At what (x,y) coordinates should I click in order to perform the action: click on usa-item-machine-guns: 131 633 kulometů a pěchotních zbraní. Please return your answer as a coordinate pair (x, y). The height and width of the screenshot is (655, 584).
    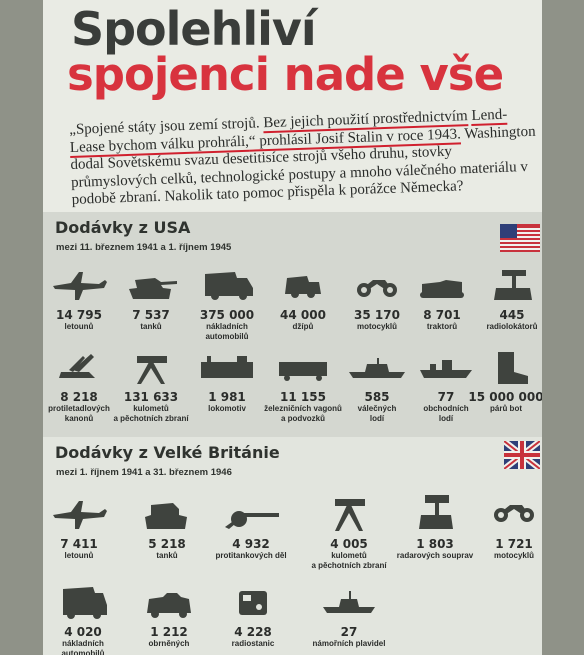
    Looking at the image, I should click on (151, 386).